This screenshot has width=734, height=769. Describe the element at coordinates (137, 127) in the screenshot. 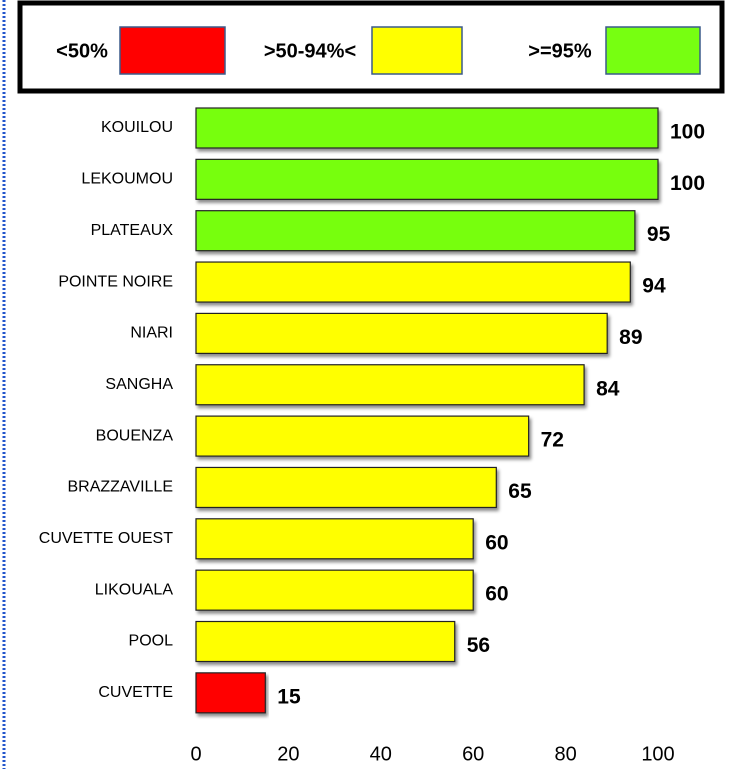

I see `y-tick-label: KOUILOU` at that location.